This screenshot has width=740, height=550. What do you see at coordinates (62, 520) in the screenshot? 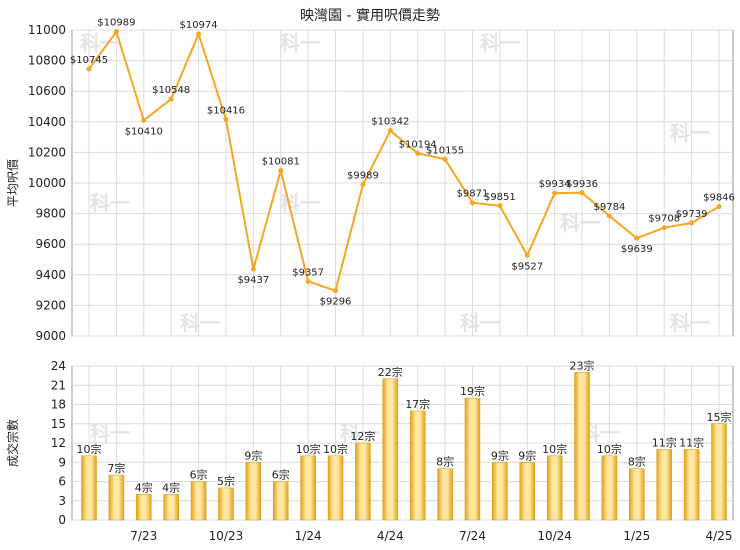
I see `volume-ytick-label: 0` at bounding box center [62, 520].